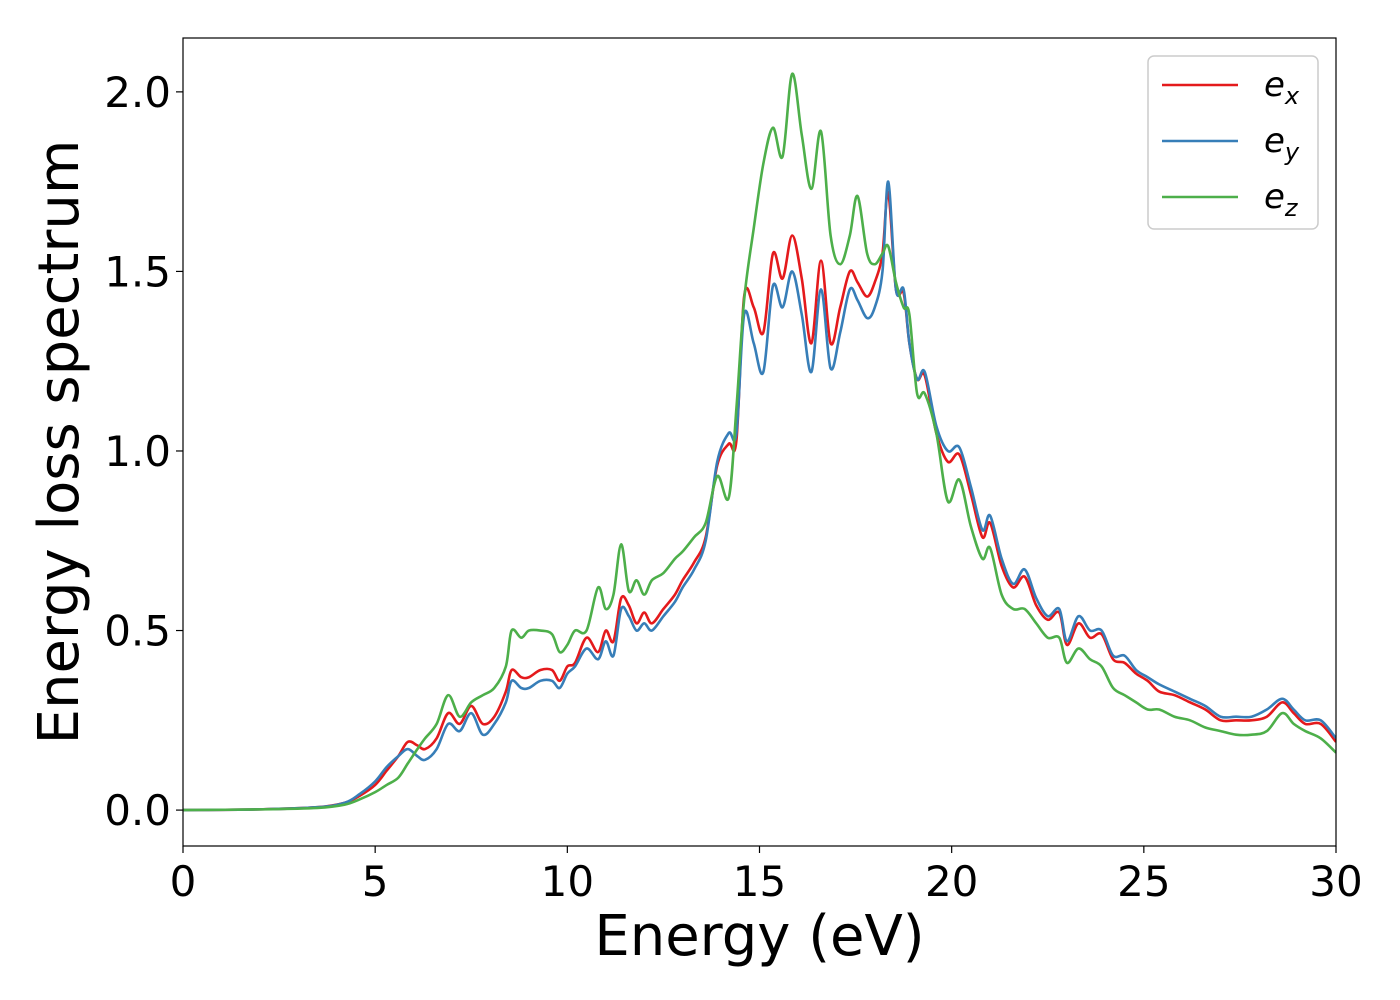 The height and width of the screenshot is (1000, 1400). Describe the element at coordinates (1143, 881) in the screenshot. I see `x-tick-label: 25` at that location.